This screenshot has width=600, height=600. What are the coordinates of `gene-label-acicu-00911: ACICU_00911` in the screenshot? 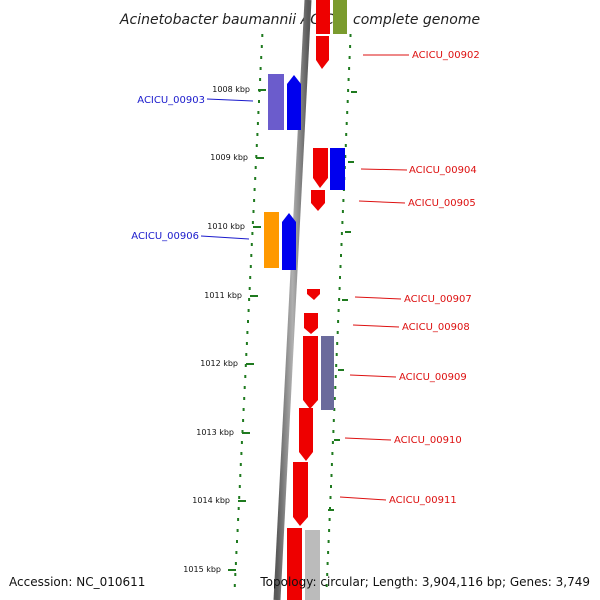 It's located at (423, 500).